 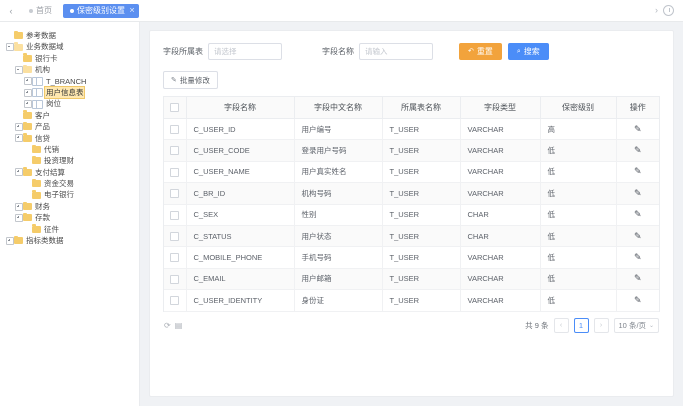 What do you see at coordinates (412, 300) in the screenshot?
I see `table-row: C_USER_IDENTITY 身份证 T_USER VARCHAR 低 ✎` at bounding box center [412, 300].